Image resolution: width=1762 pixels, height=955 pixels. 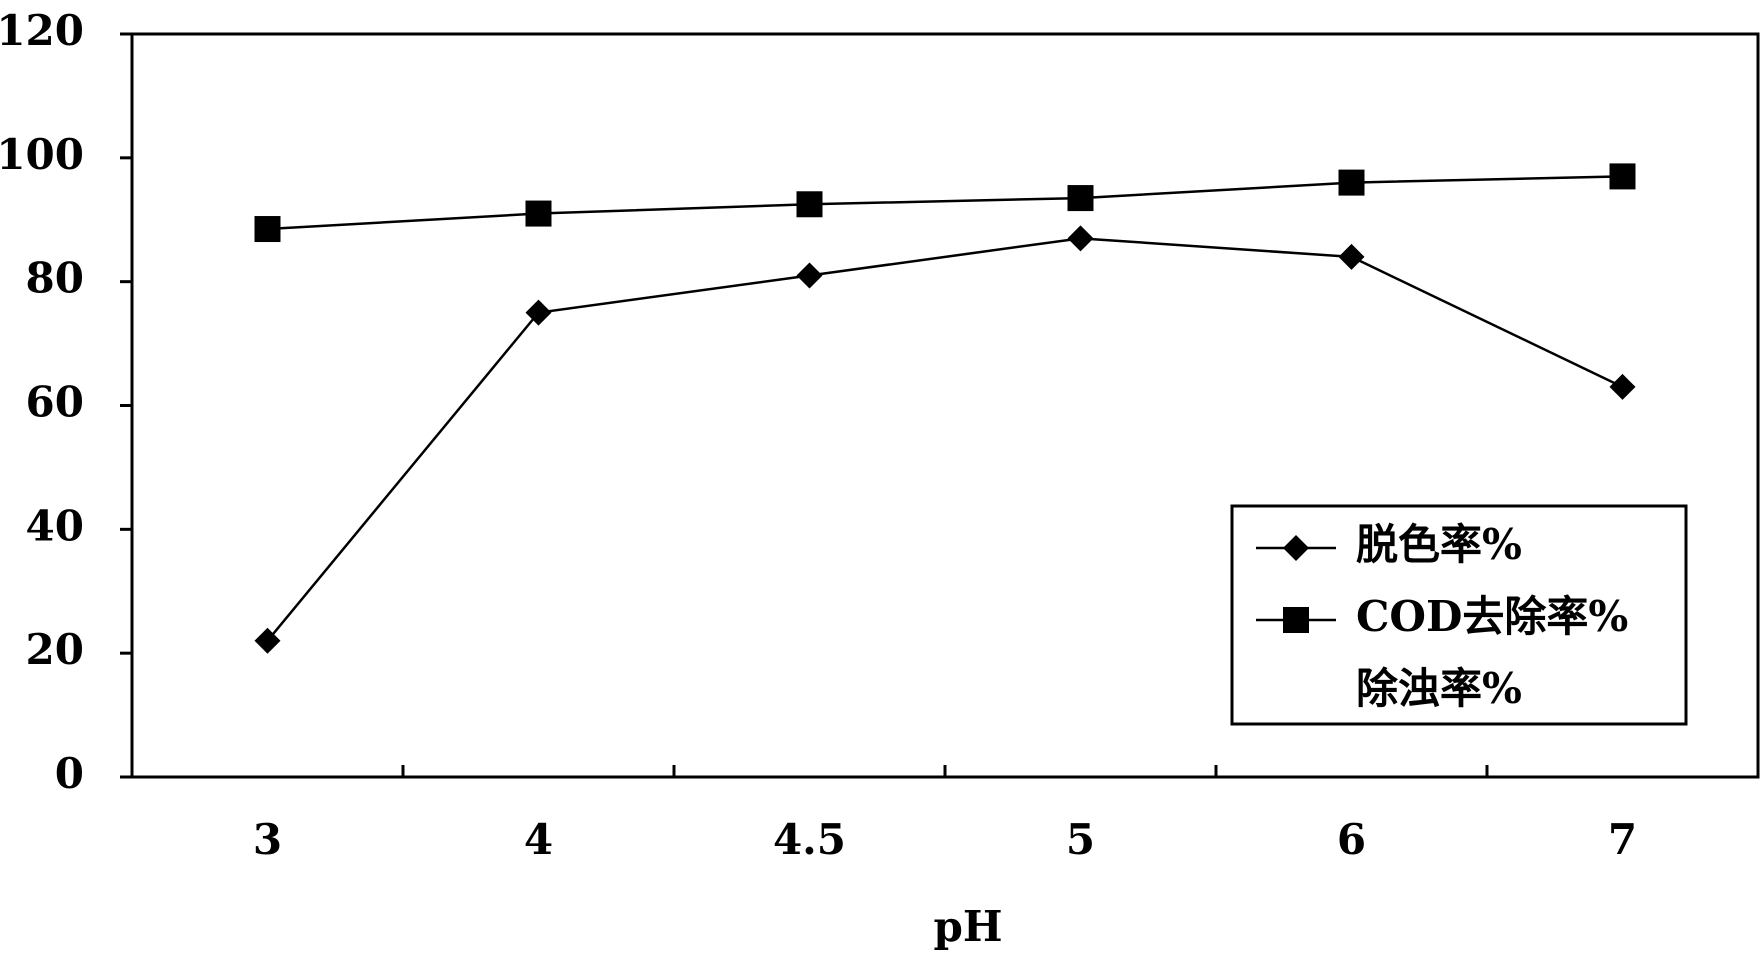 I want to click on x-tick-label: 6, so click(x=1351, y=839).